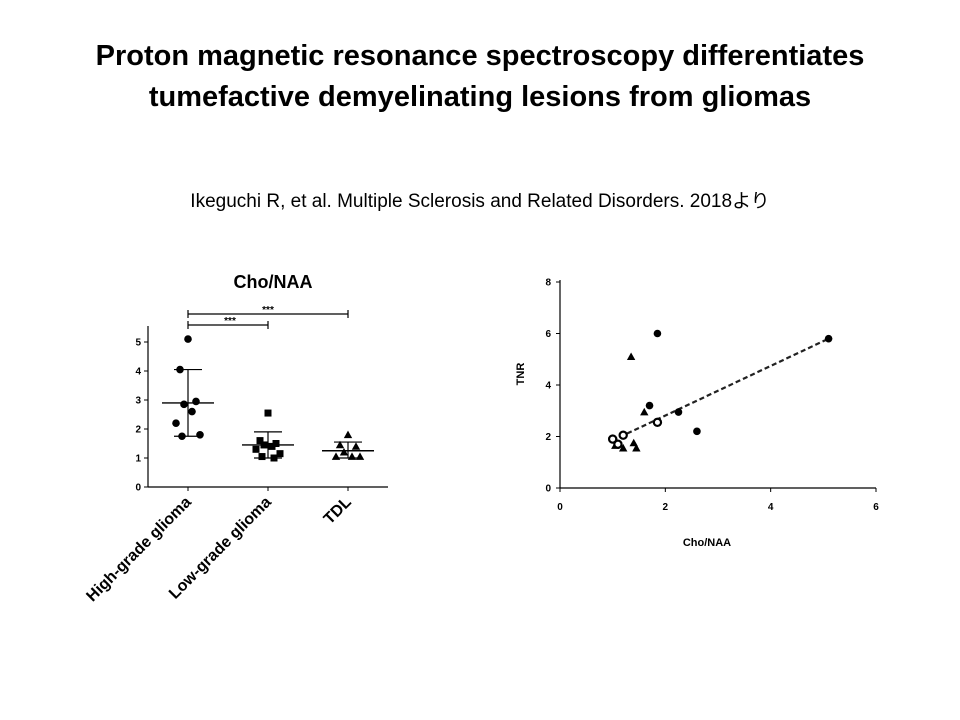  What do you see at coordinates (771, 507) in the screenshot?
I see `x-tick-label: 4` at bounding box center [771, 507].